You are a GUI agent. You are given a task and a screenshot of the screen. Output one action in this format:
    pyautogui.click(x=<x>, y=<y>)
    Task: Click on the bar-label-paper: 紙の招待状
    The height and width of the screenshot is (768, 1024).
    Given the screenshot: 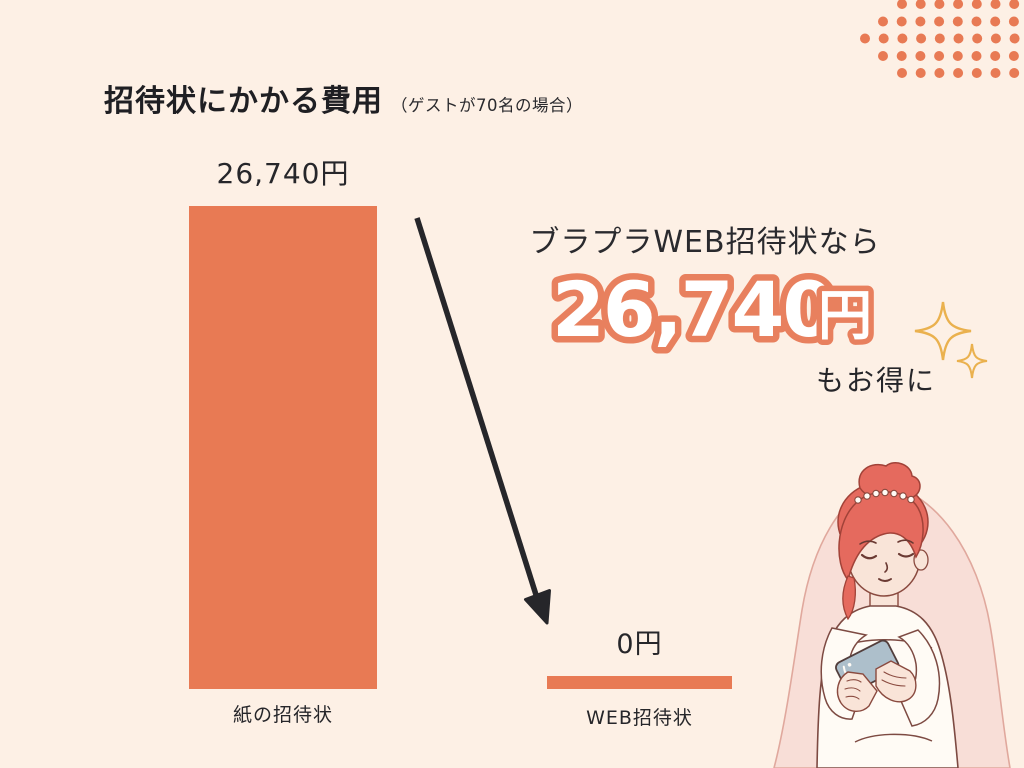 What is the action you would take?
    pyautogui.click(x=282, y=715)
    